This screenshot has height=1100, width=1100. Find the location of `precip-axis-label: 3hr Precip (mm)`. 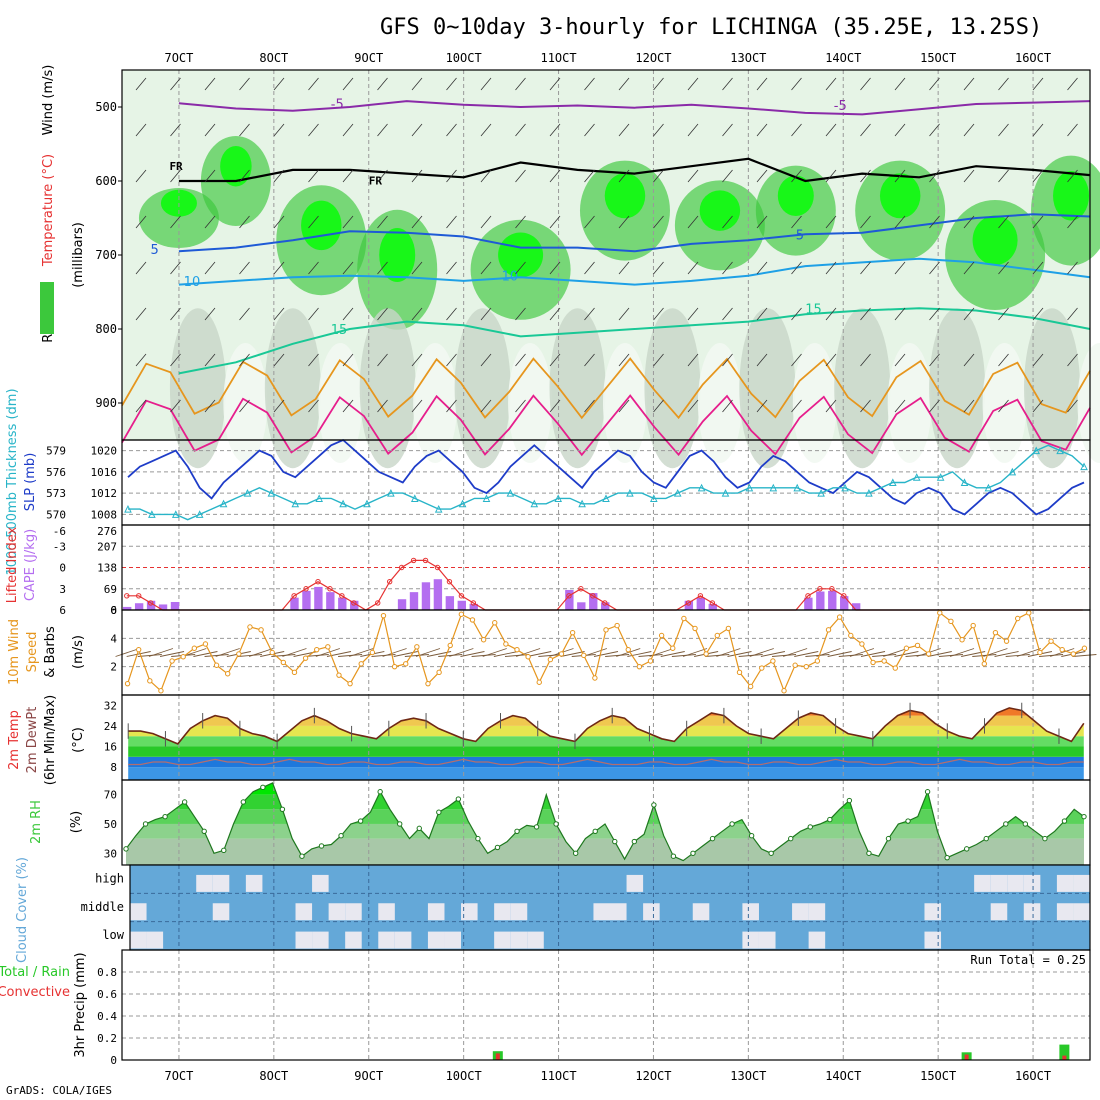

precip-axis-label: 3hr Precip (mm) is located at coordinates (80, 1004).